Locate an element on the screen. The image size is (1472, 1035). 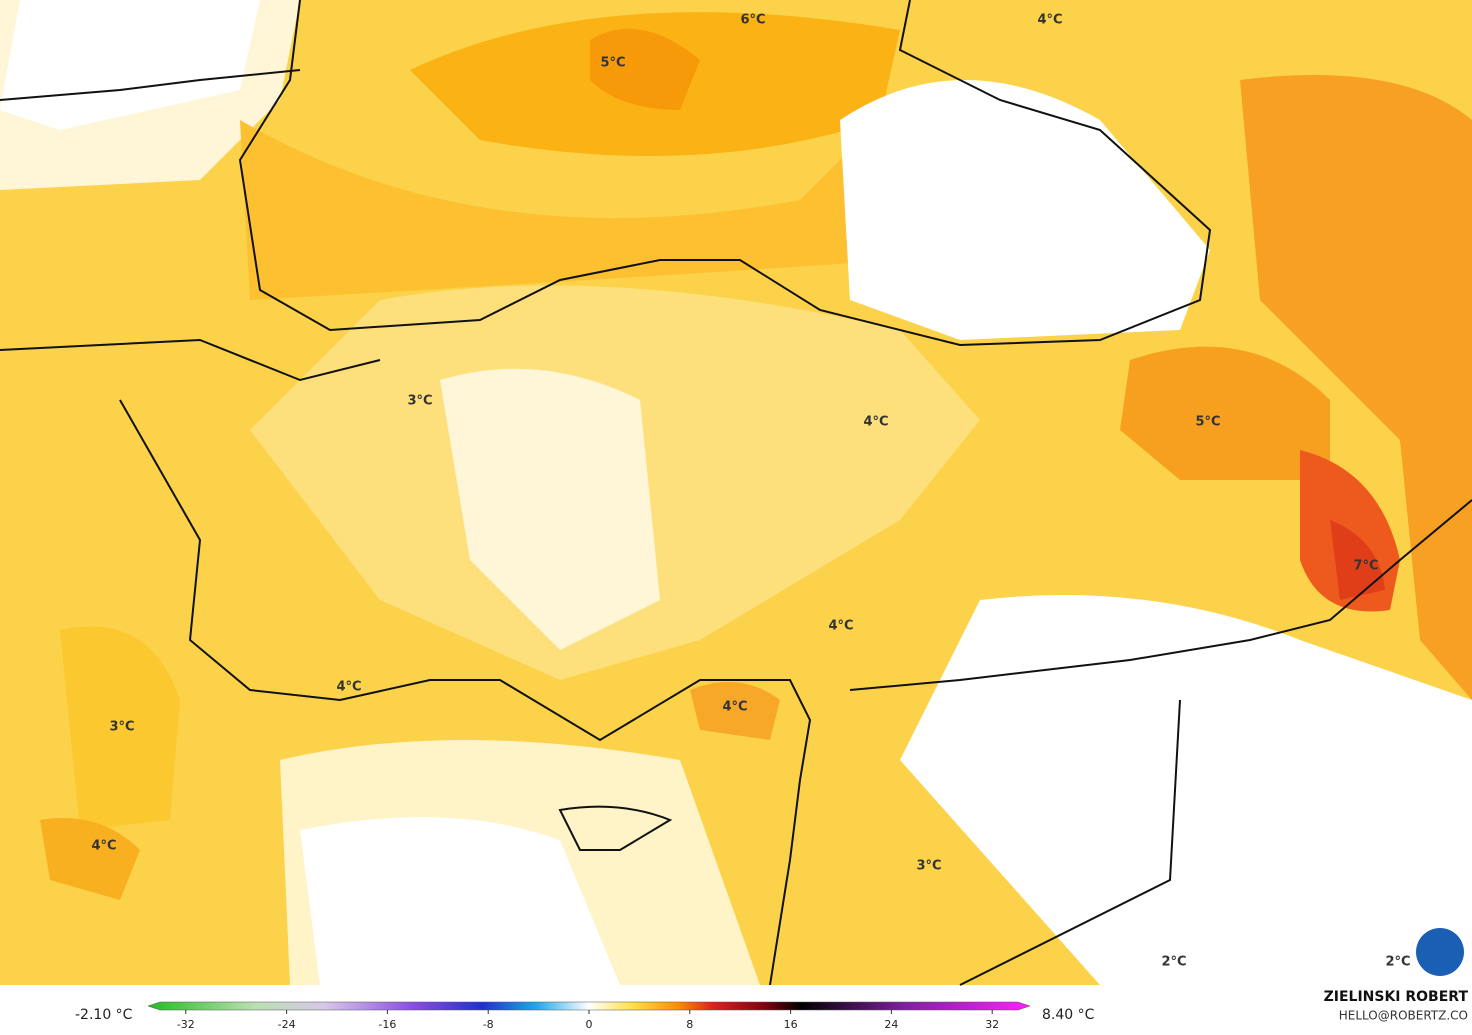
colorbar-tick-label: 24 is located at coordinates (891, 1024).